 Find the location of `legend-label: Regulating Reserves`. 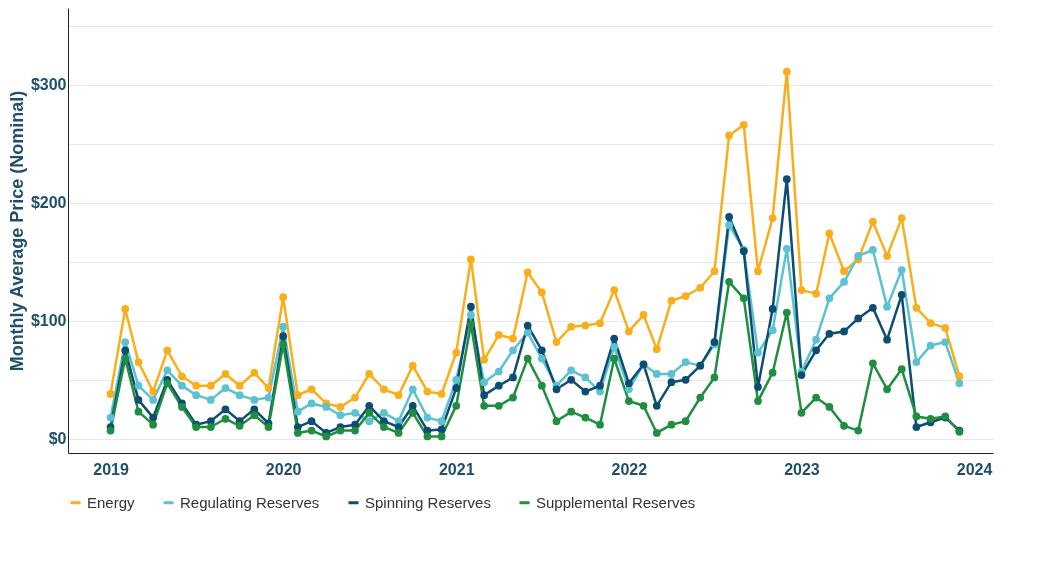

legend-label: Regulating Reserves is located at coordinates (250, 502).